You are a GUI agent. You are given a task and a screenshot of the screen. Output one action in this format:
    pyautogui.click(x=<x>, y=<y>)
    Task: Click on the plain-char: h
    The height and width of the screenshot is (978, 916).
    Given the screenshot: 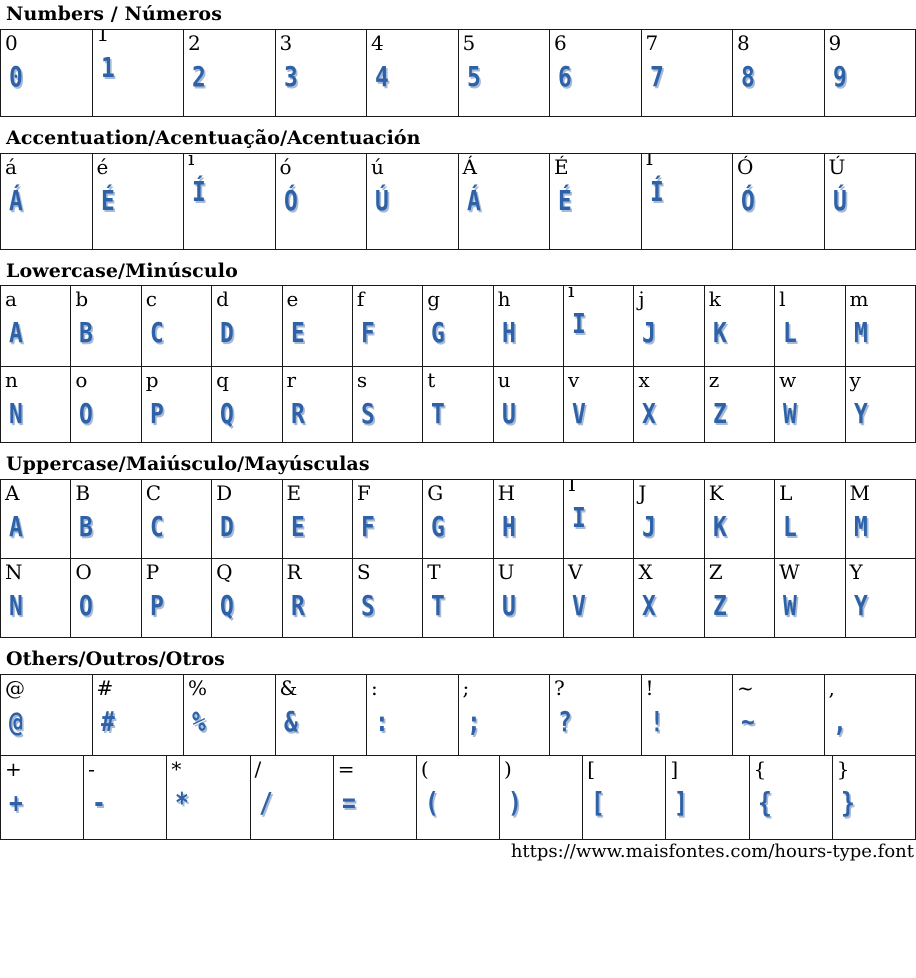 What is the action you would take?
    pyautogui.click(x=504, y=299)
    